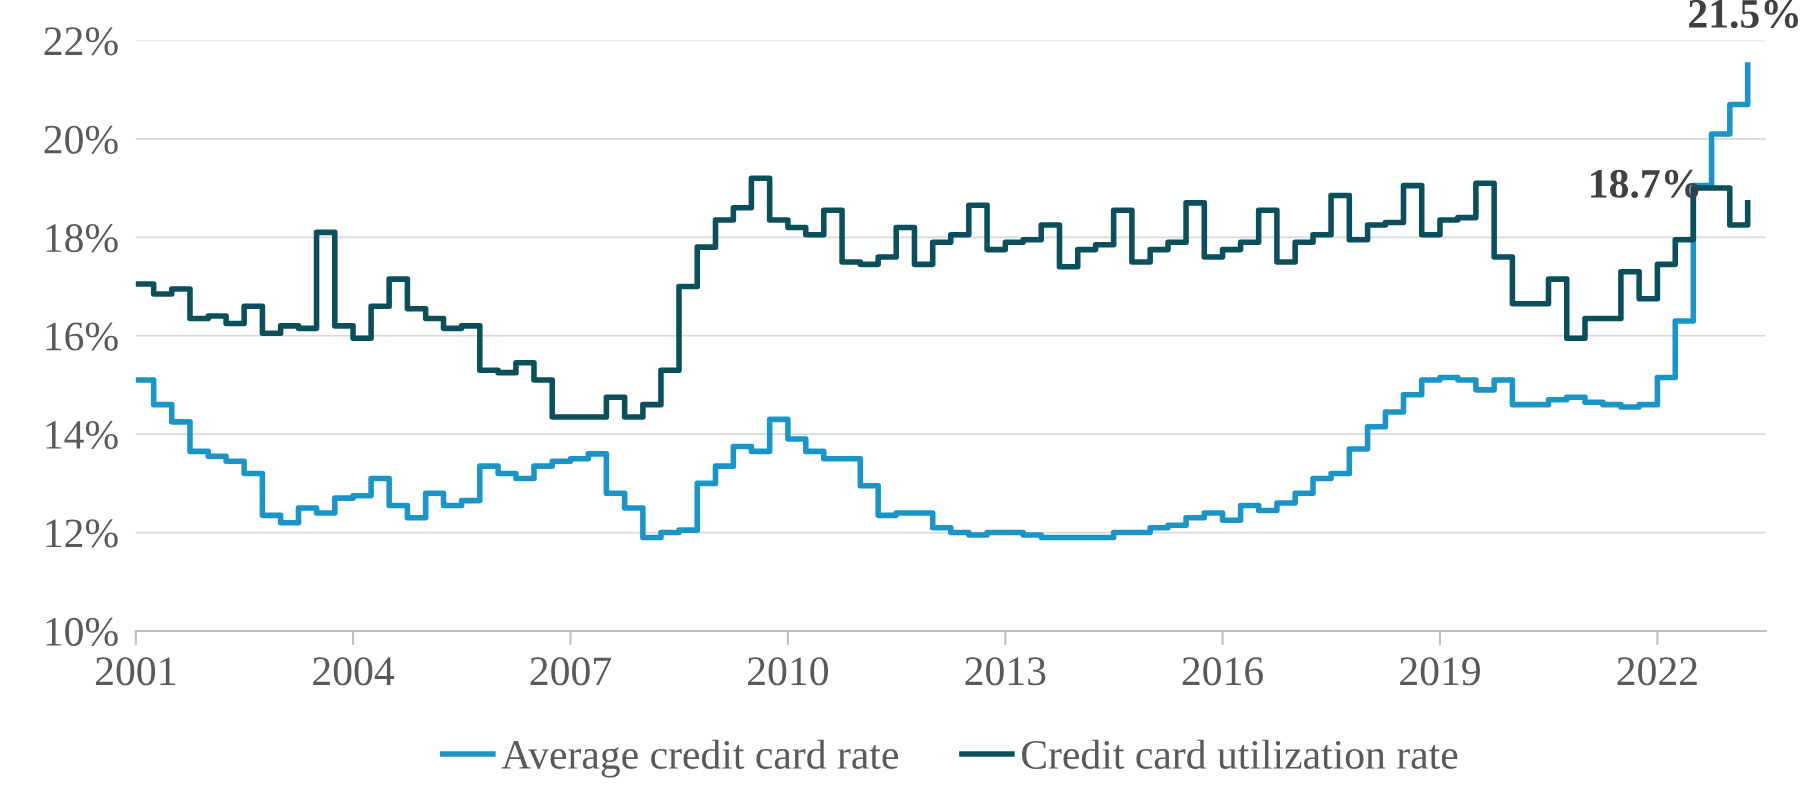 The image size is (1811, 809). What do you see at coordinates (570, 671) in the screenshot?
I see `x-tick-label: 2007` at bounding box center [570, 671].